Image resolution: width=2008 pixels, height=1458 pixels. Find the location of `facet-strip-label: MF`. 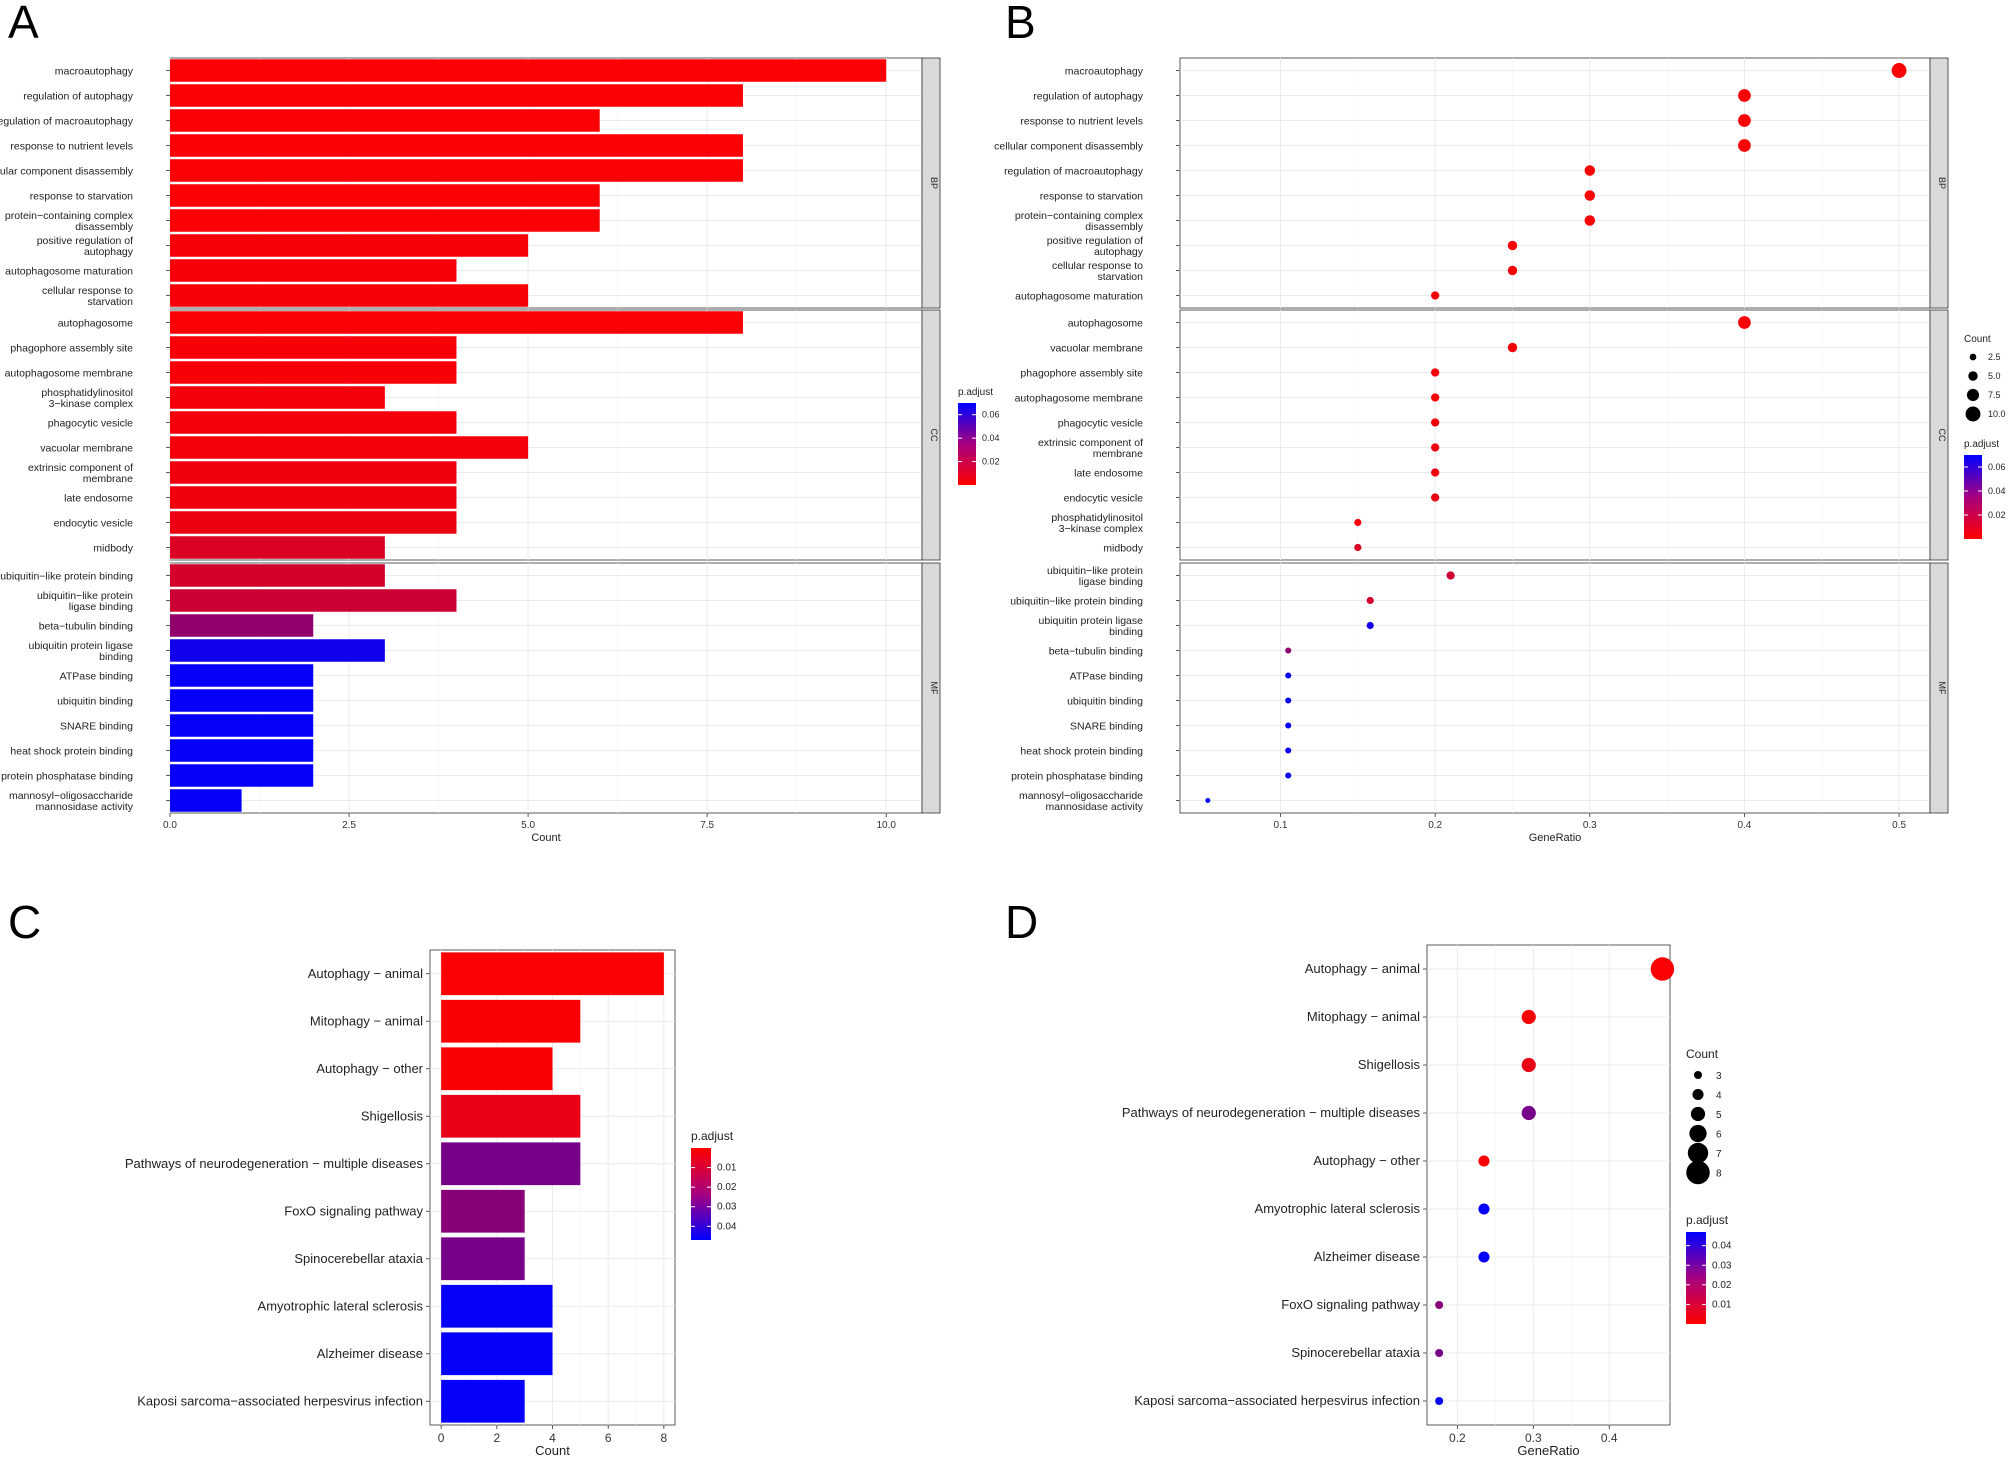

facet-strip-label: MF is located at coordinates (934, 688).